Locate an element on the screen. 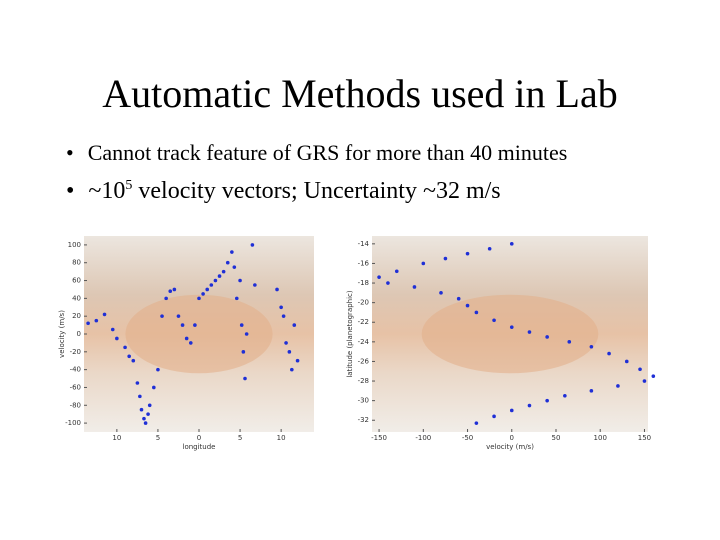 Image resolution: width=720 pixels, height=540 pixels. y-tick-label: 60 is located at coordinates (76, 281).